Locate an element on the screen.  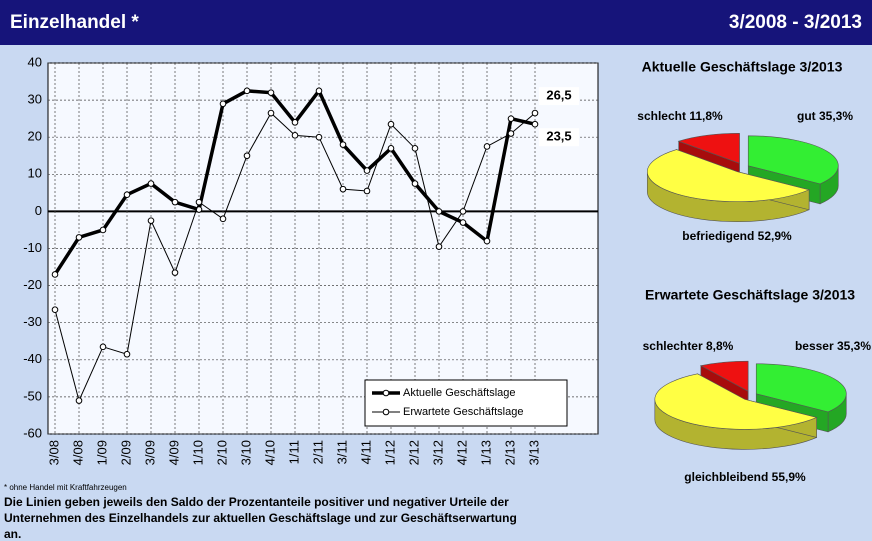
pie-label-value: 11,8% is located at coordinates (706, 116).